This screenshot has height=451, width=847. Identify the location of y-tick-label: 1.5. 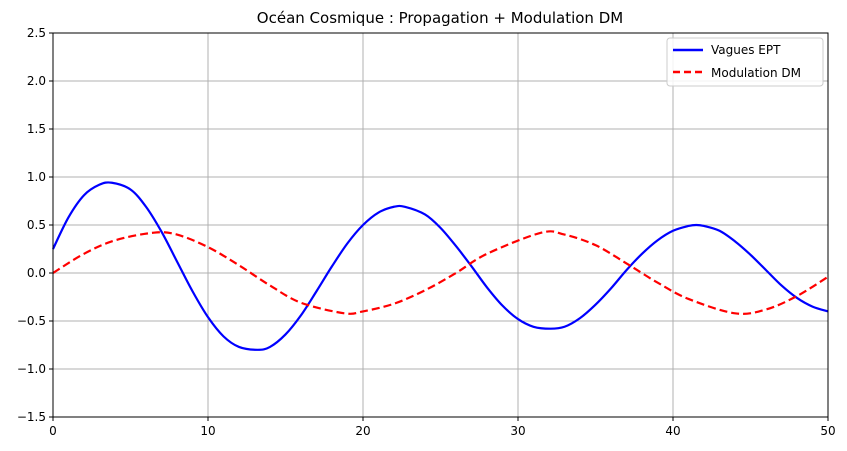
(36, 129).